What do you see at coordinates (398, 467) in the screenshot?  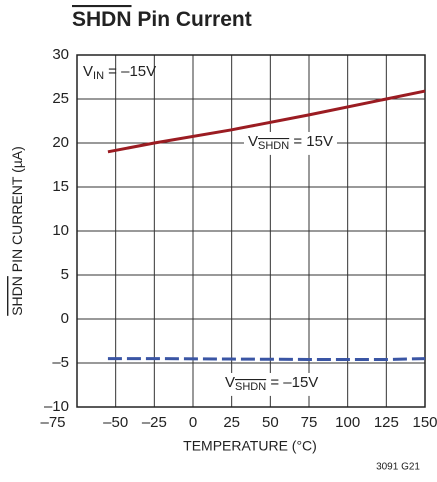 I see `footnote: 3091 G21` at bounding box center [398, 467].